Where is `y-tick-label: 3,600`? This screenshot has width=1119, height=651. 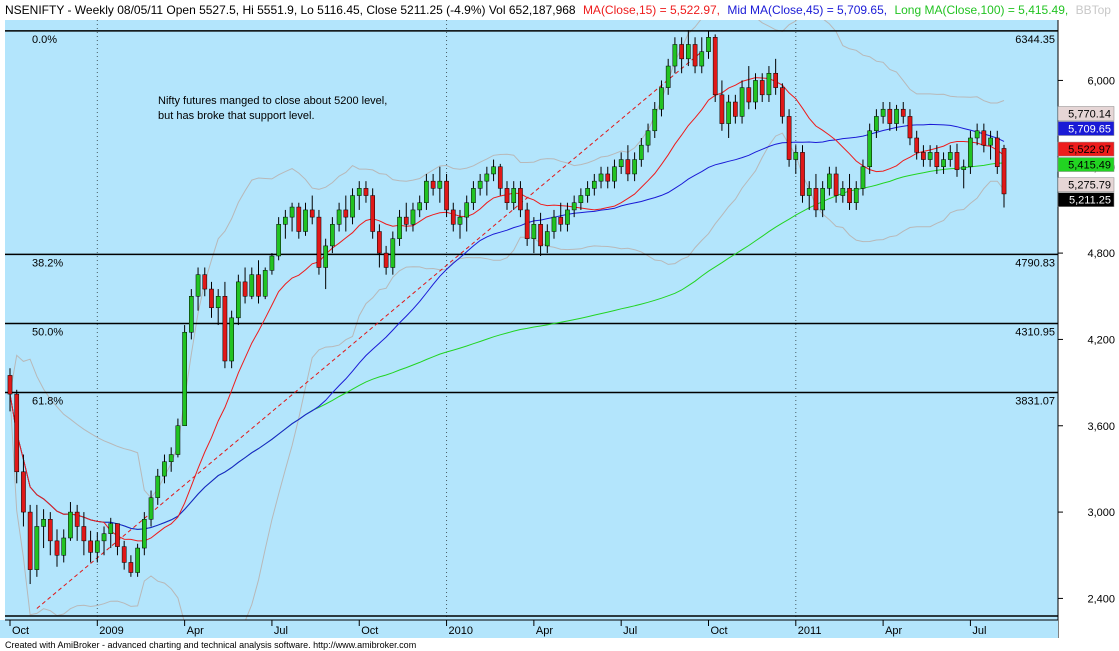 y-tick-label: 3,600 is located at coordinates (1101, 427).